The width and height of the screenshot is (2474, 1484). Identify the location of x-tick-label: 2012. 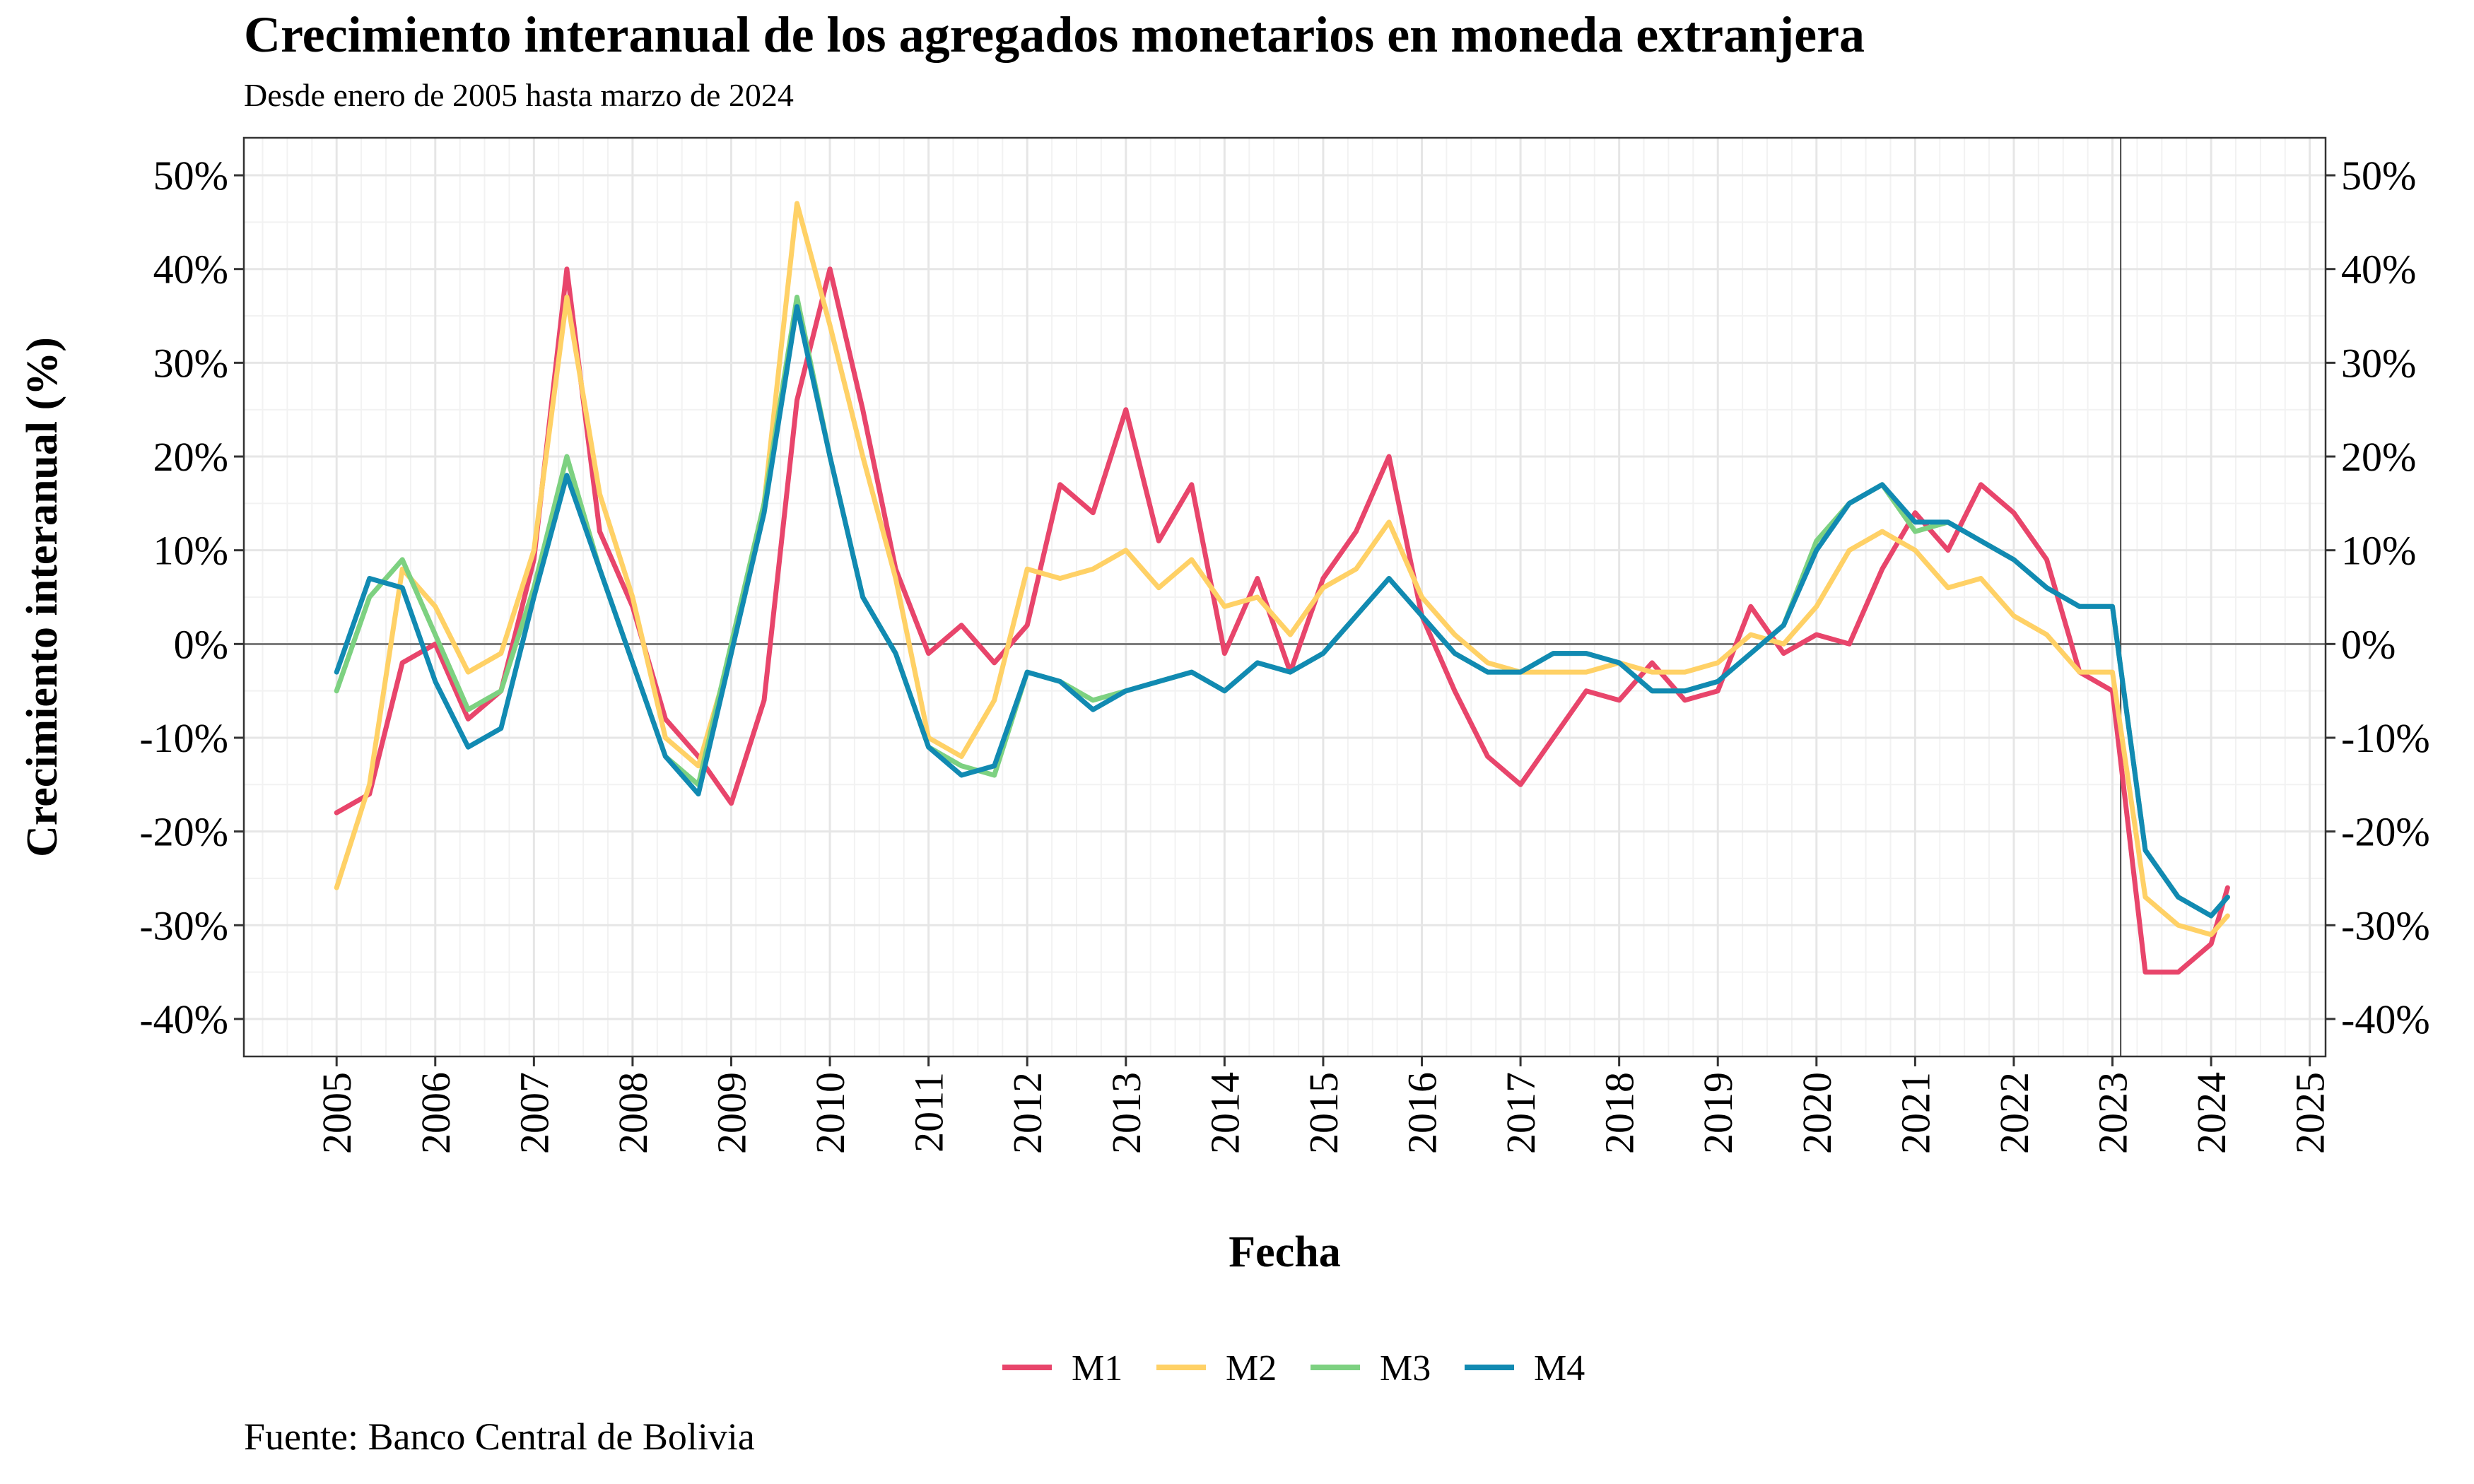
(1027, 1113).